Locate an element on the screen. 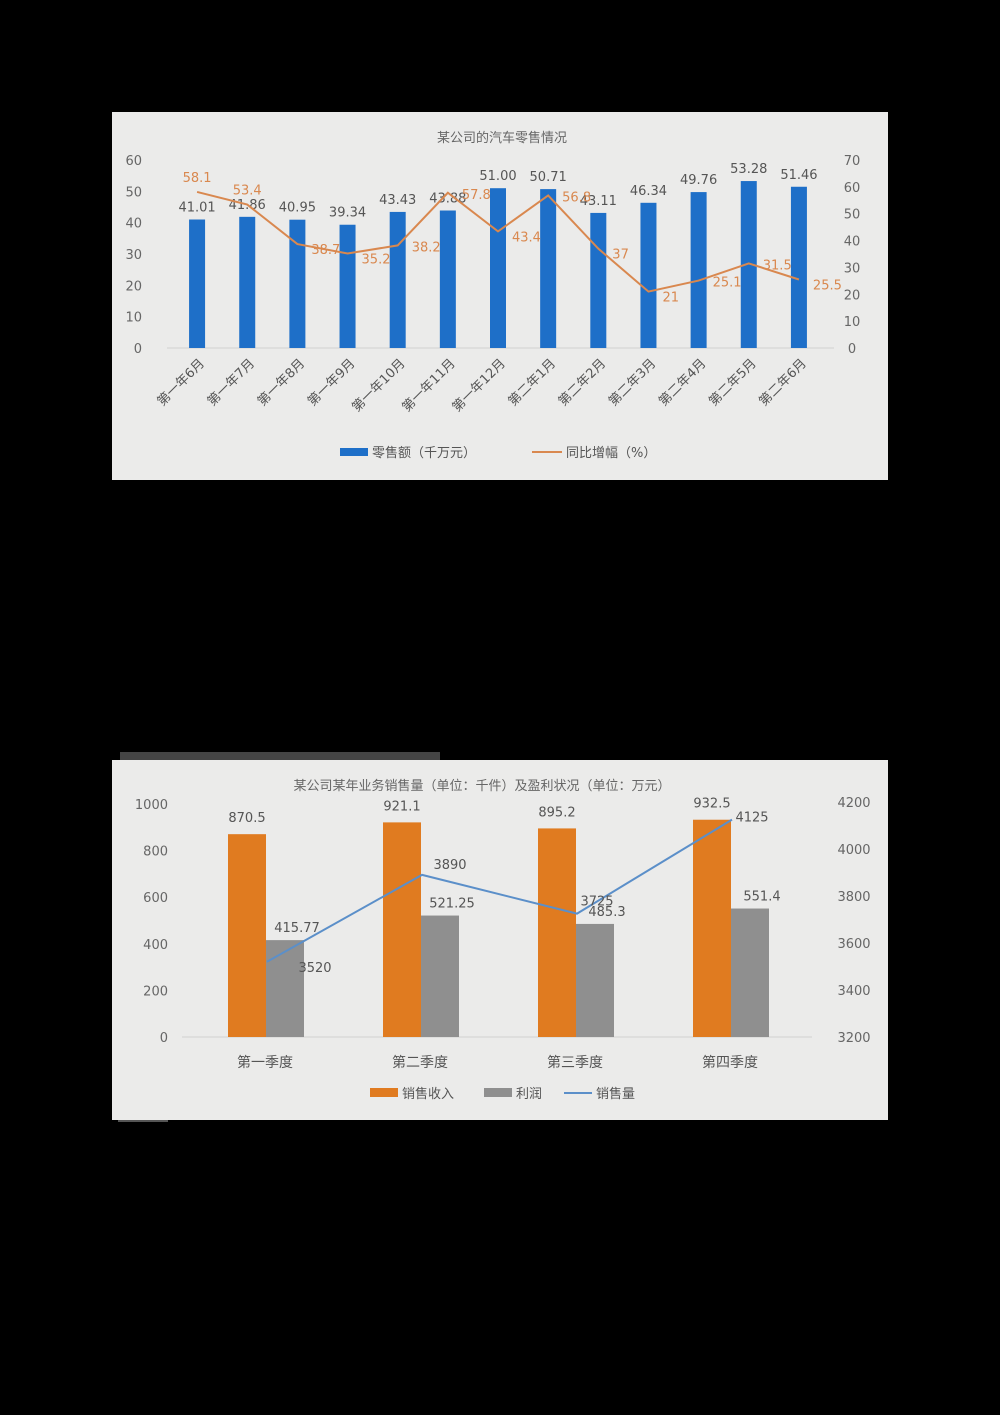 This screenshot has width=1000, height=1415. x-axis-labels: 第一季度 第二季度 第三季度 第四季度 is located at coordinates (497, 1062).